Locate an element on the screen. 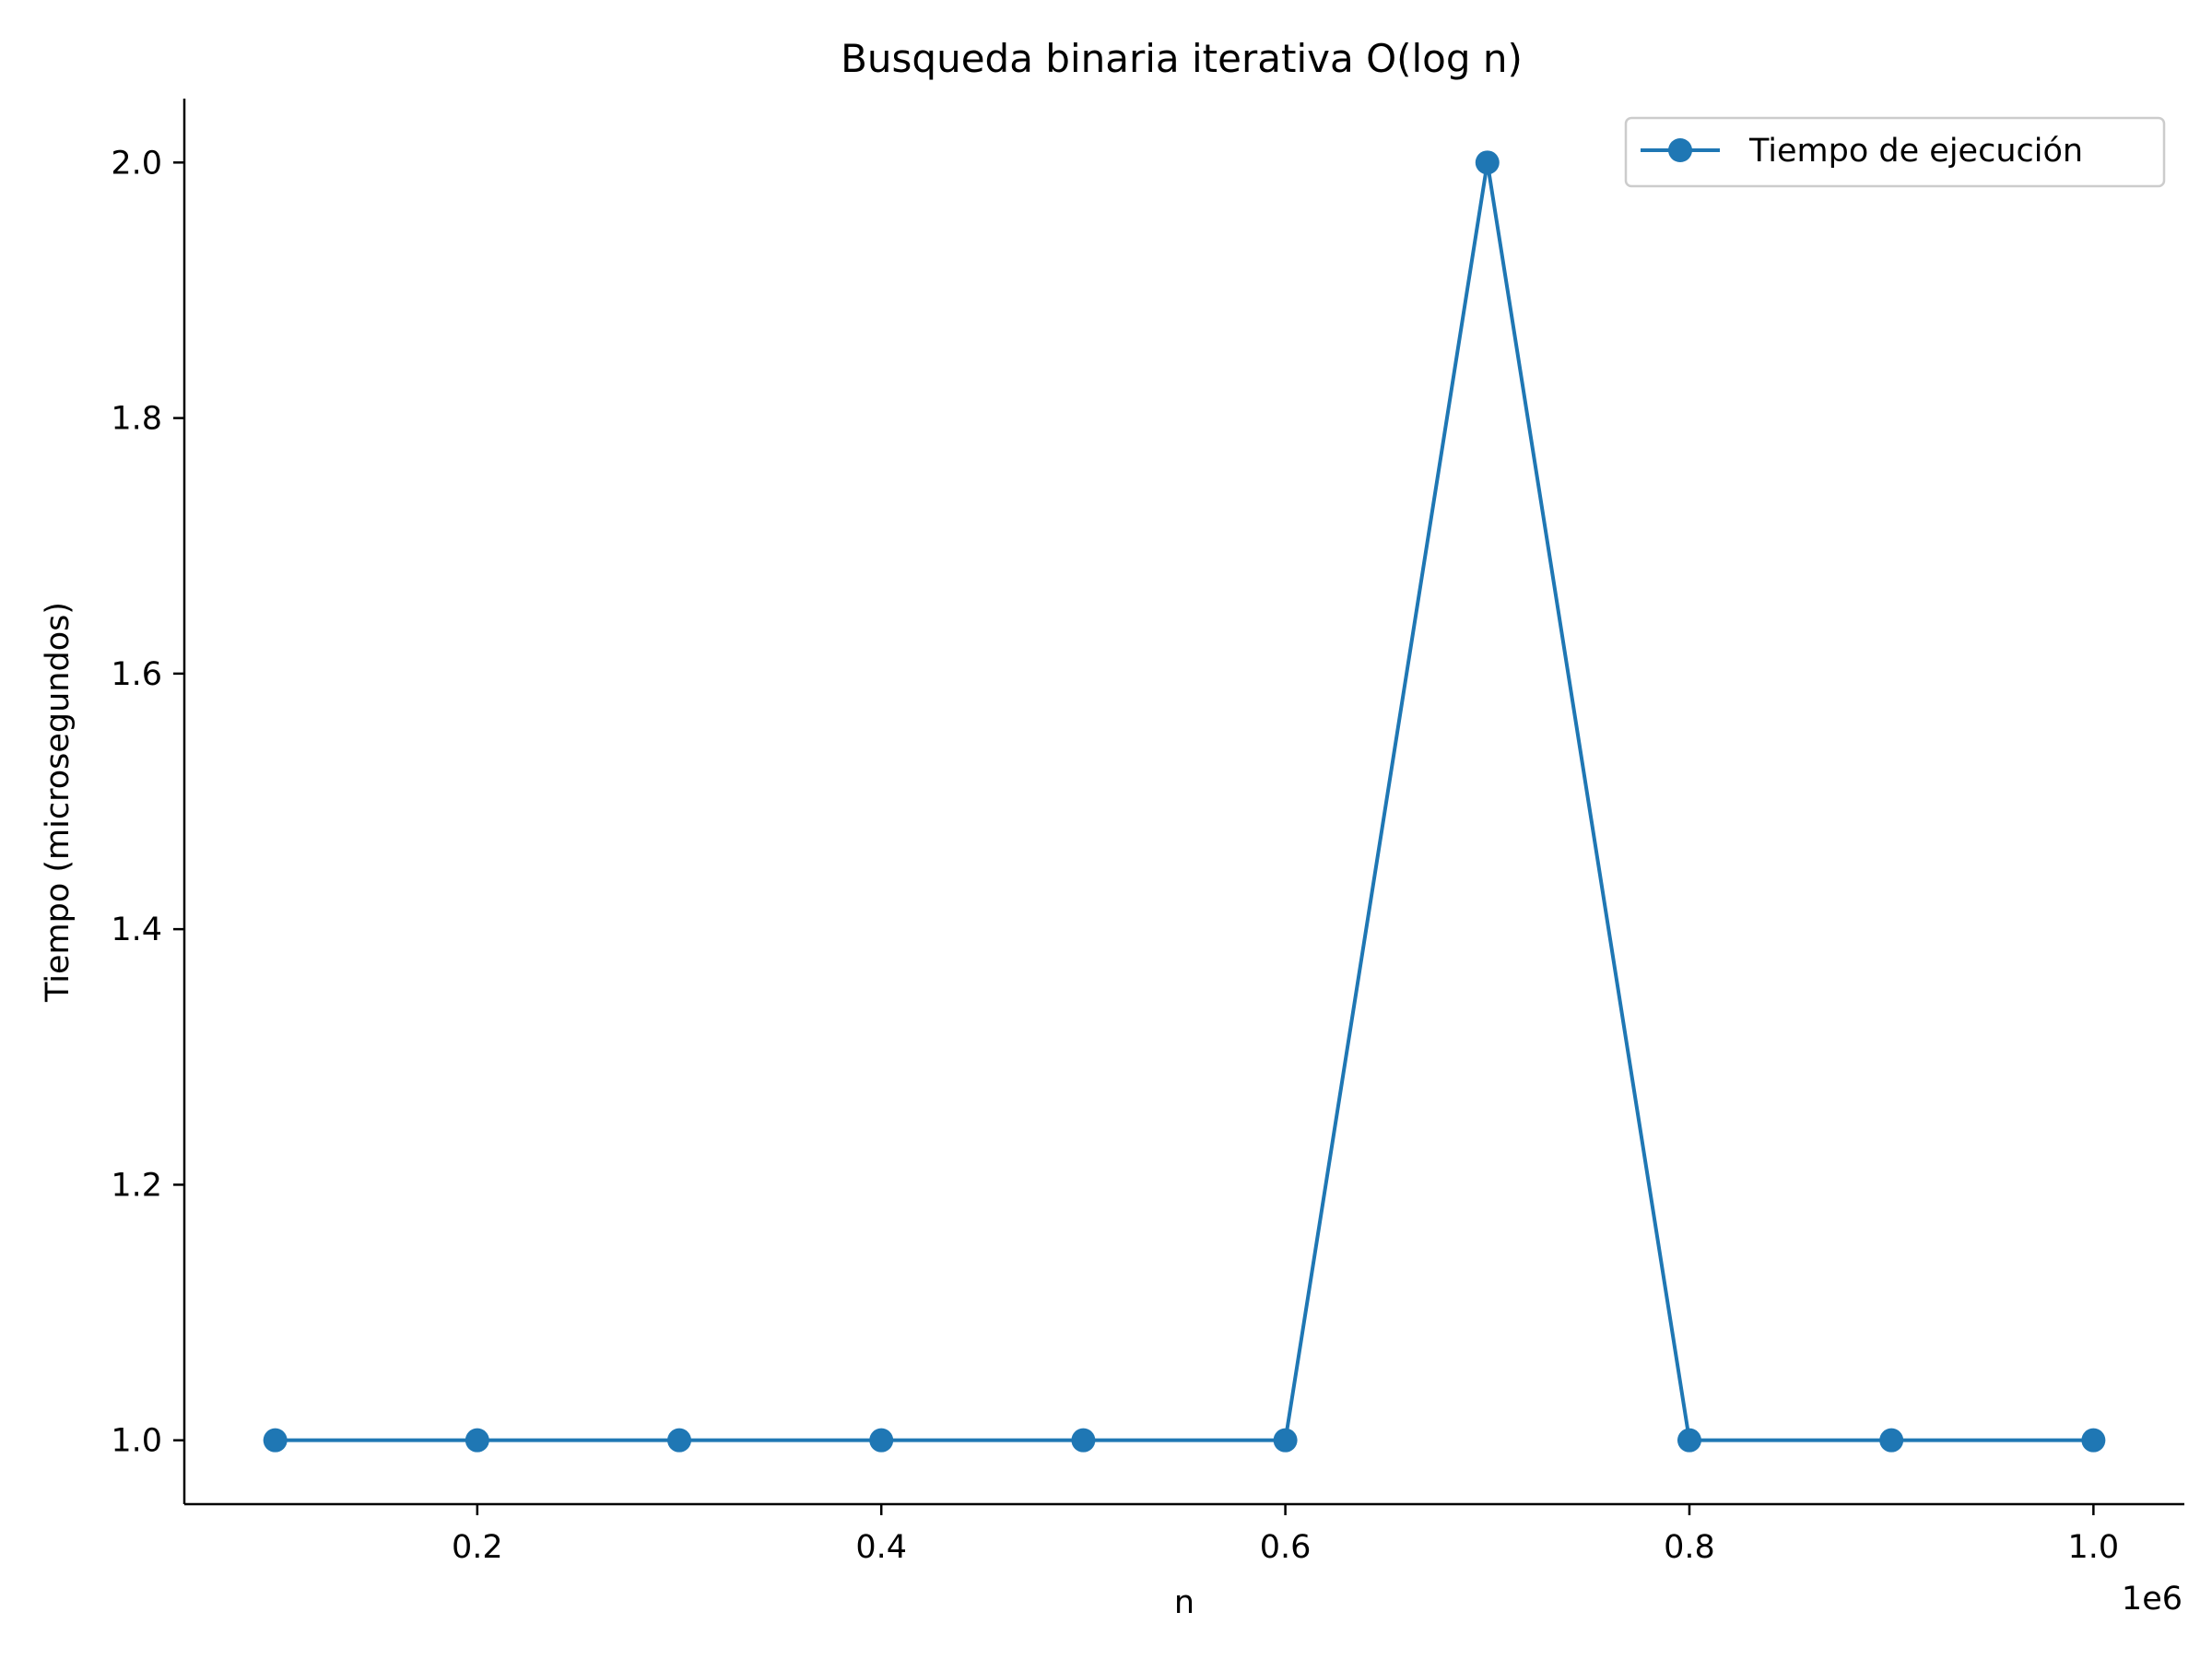 This screenshot has height=1659, width=2212. chart-title: Busqueda binaria iterativa O(log n) is located at coordinates (1182, 58).